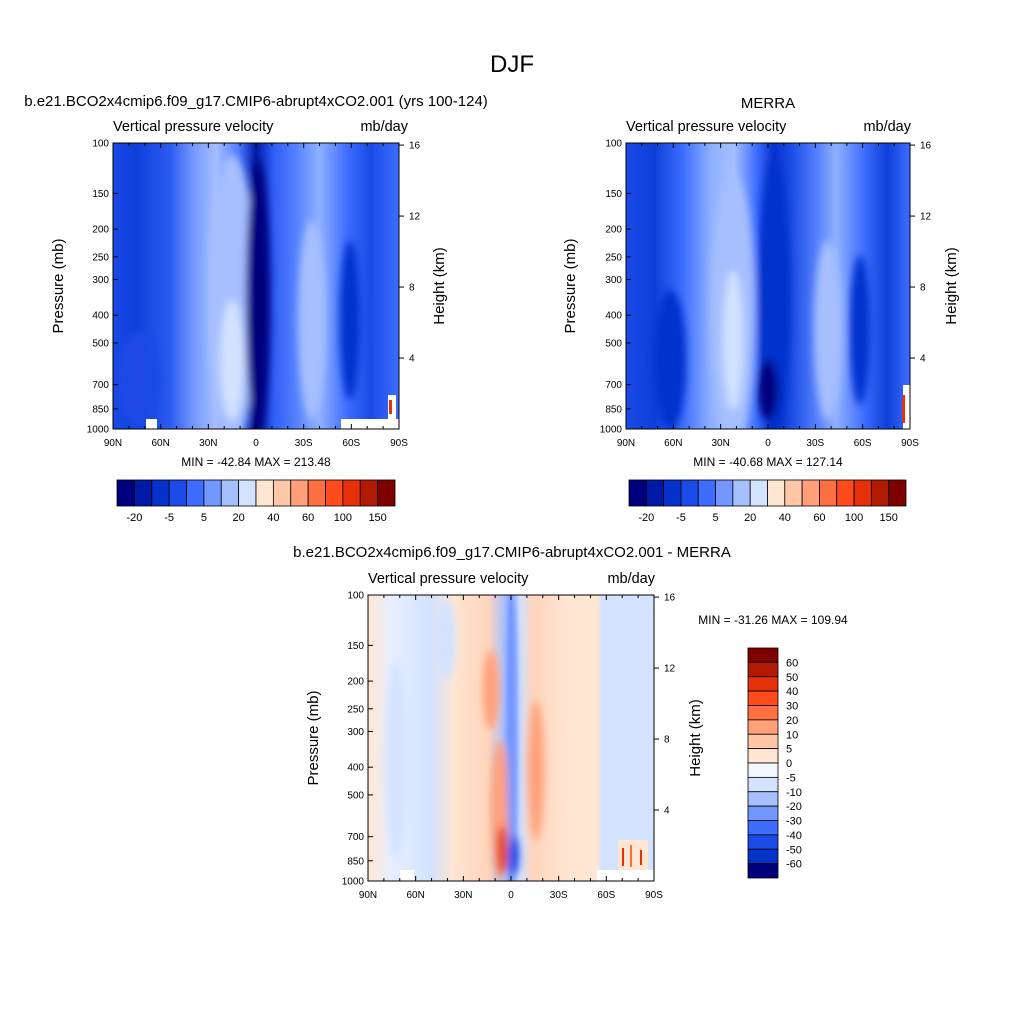 The width and height of the screenshot is (1024, 1024). Describe the element at coordinates (384, 127) in the screenshot. I see `panel-model-right-string: mb/day` at that location.